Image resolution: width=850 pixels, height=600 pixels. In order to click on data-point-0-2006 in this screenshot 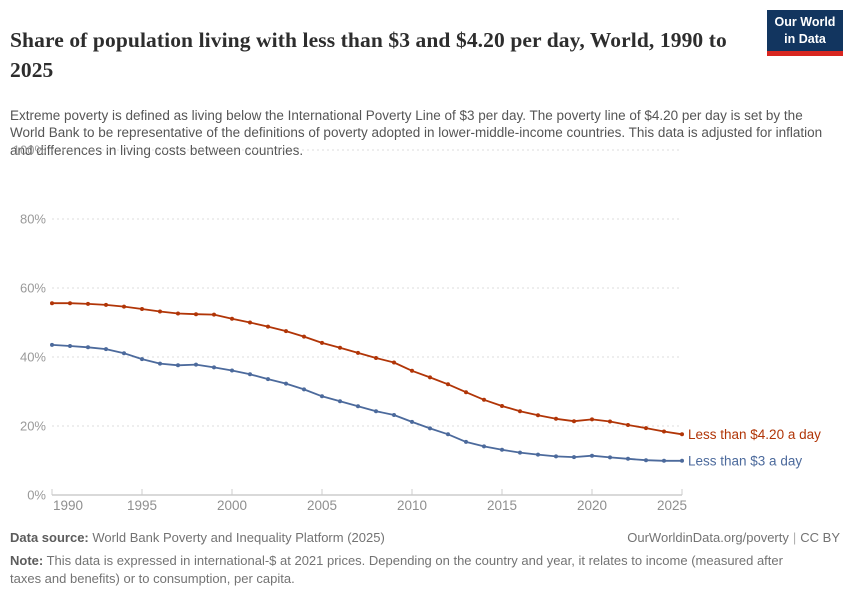, I will do `click(340, 347)`.